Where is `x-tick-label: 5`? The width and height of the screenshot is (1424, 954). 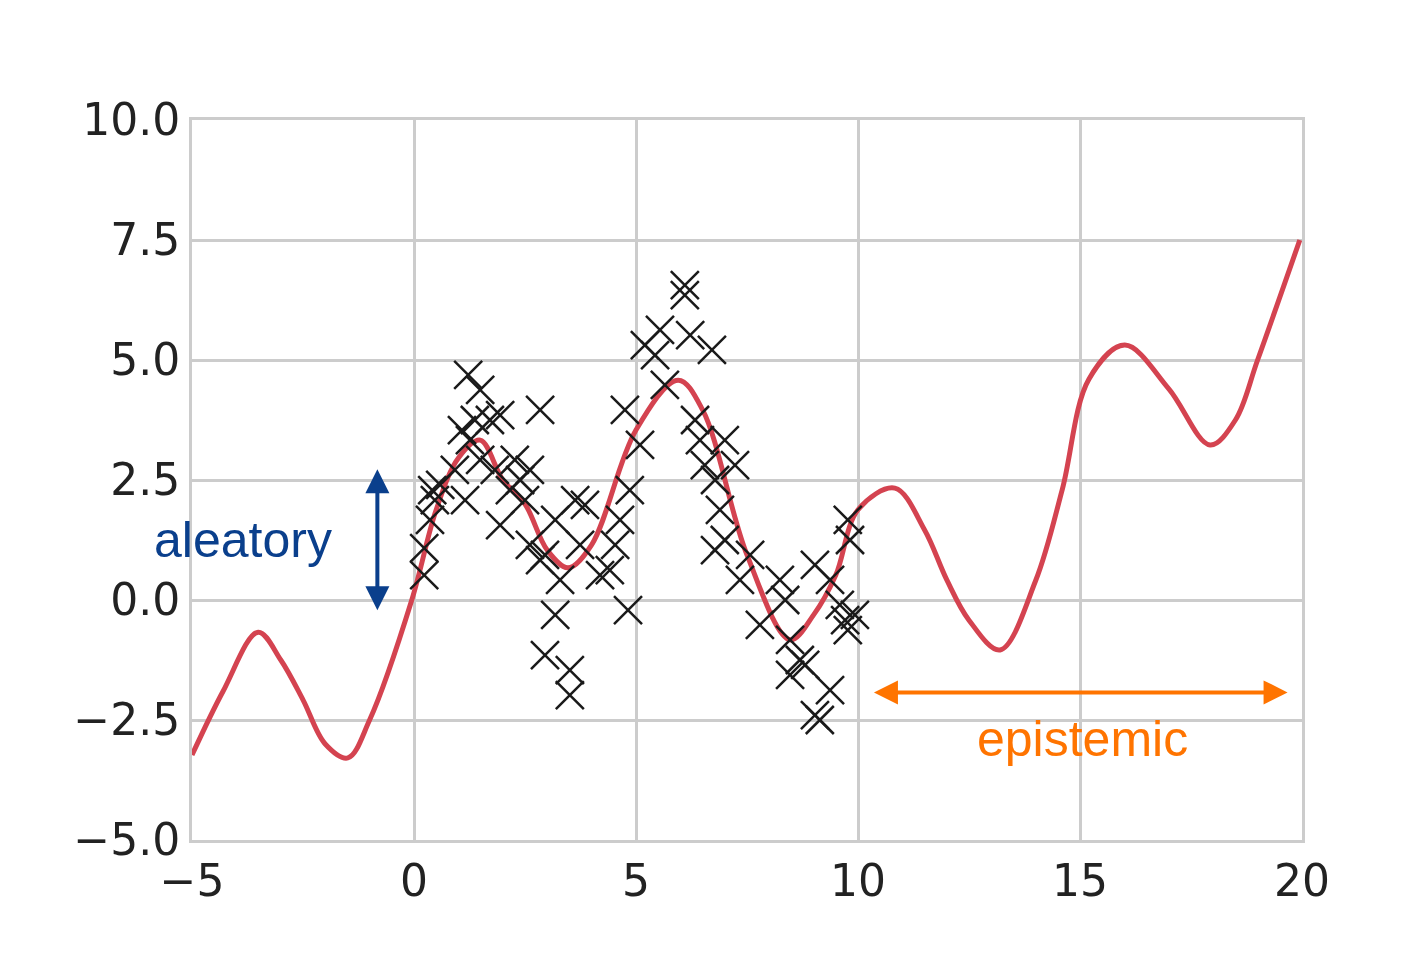 x-tick-label: 5 is located at coordinates (636, 880).